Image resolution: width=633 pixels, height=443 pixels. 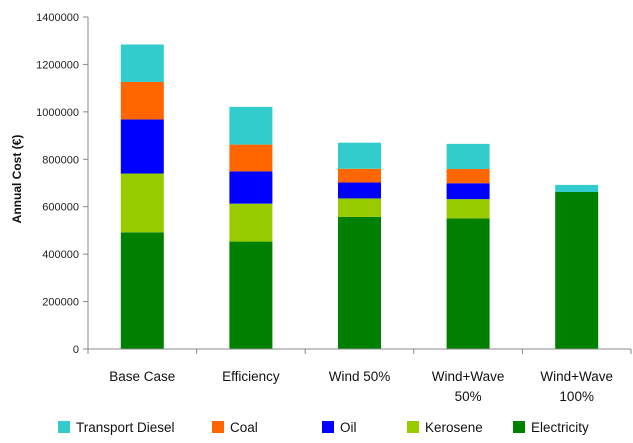 What do you see at coordinates (251, 376) in the screenshot?
I see `x-tick-label: Efficiency` at bounding box center [251, 376].